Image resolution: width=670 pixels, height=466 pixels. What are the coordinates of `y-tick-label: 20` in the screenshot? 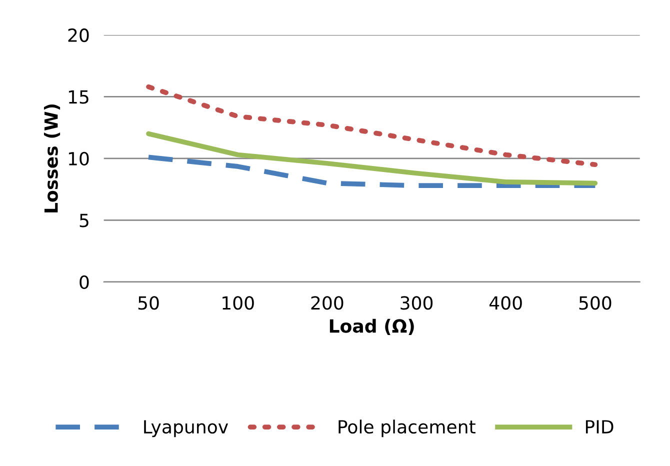 It's located at (78, 35).